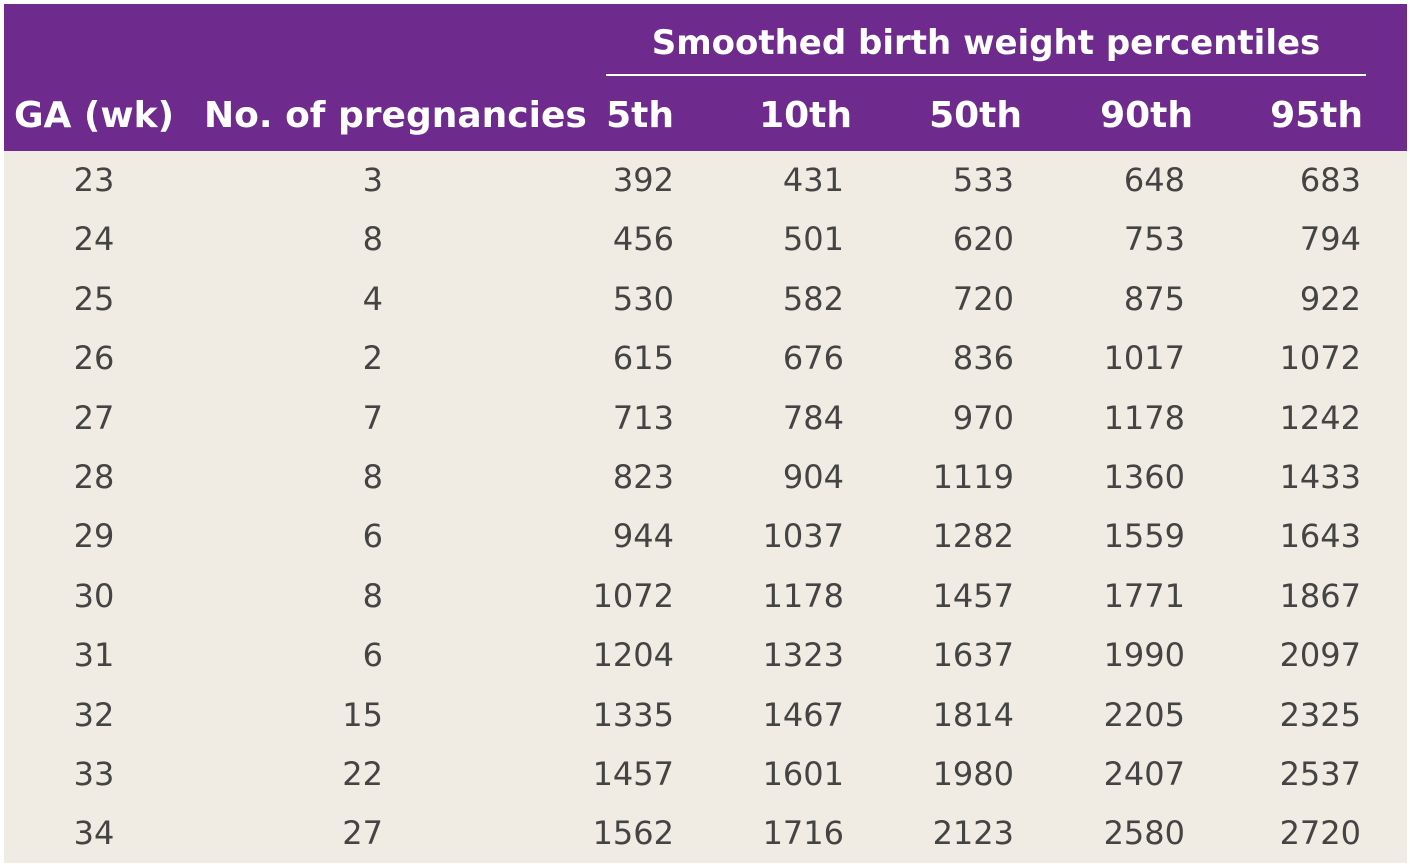 This screenshot has width=1410, height=864. What do you see at coordinates (973, 833) in the screenshot?
I see `cell-50th: 2123` at bounding box center [973, 833].